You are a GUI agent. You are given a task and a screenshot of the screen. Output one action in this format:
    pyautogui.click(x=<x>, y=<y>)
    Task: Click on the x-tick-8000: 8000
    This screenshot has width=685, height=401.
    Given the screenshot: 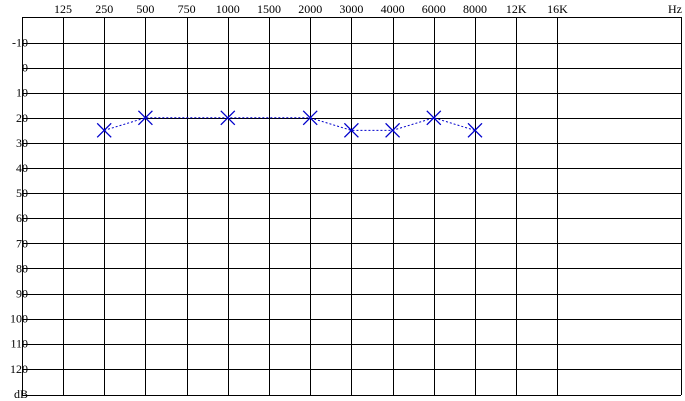 What is the action you would take?
    pyautogui.click(x=475, y=9)
    